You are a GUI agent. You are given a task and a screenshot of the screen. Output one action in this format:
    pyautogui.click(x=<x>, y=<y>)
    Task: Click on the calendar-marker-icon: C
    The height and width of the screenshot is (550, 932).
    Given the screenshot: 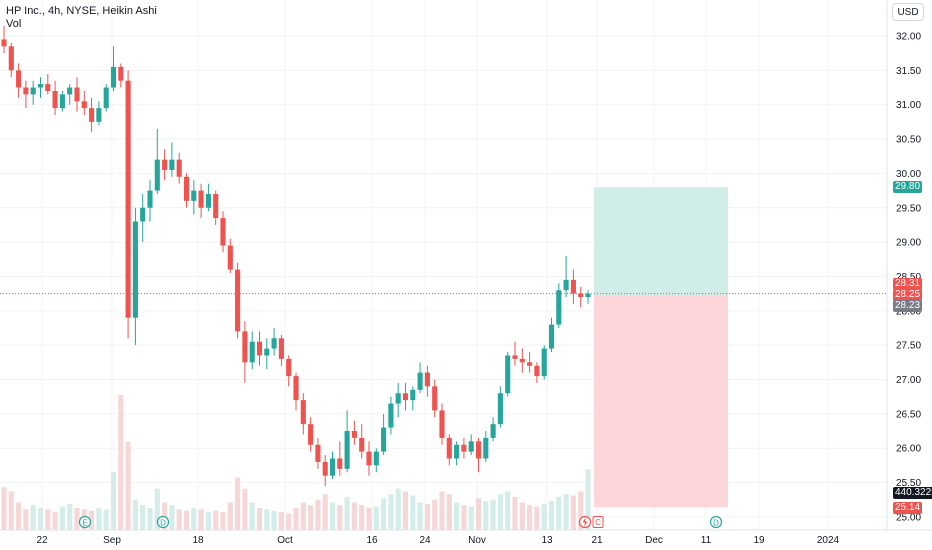 What is the action you would take?
    pyautogui.click(x=598, y=522)
    